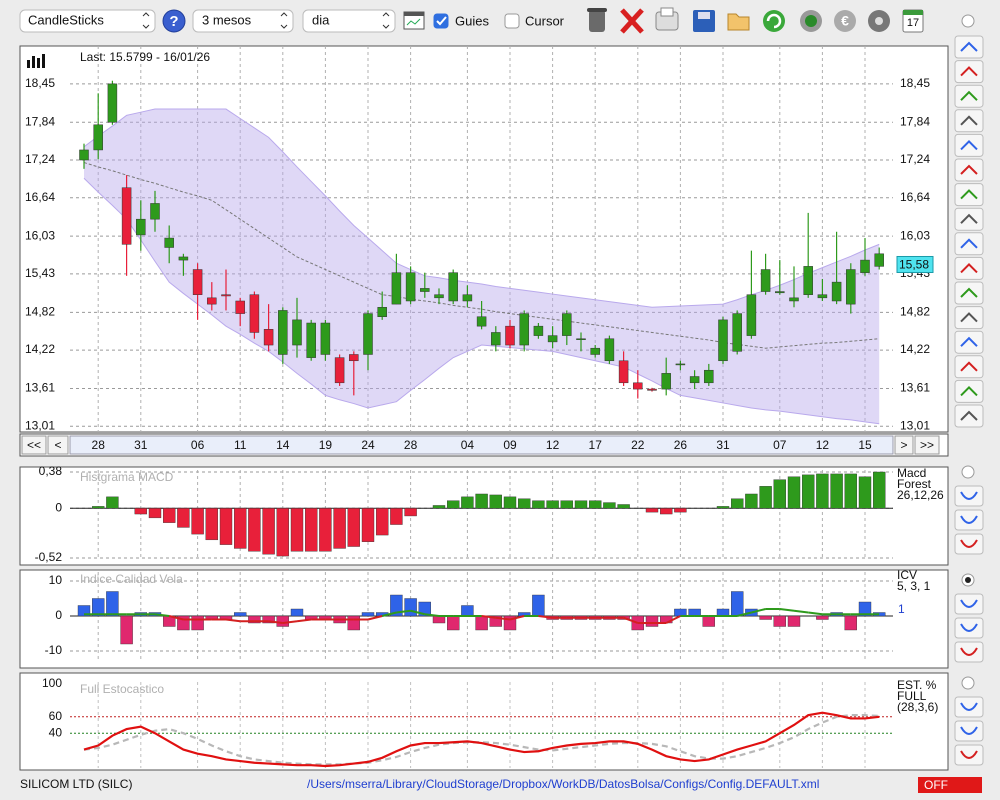 Image resolution: width=1000 pixels, height=800 pixels. Describe the element at coordinates (243, 21) in the screenshot. I see `period-select` at that location.